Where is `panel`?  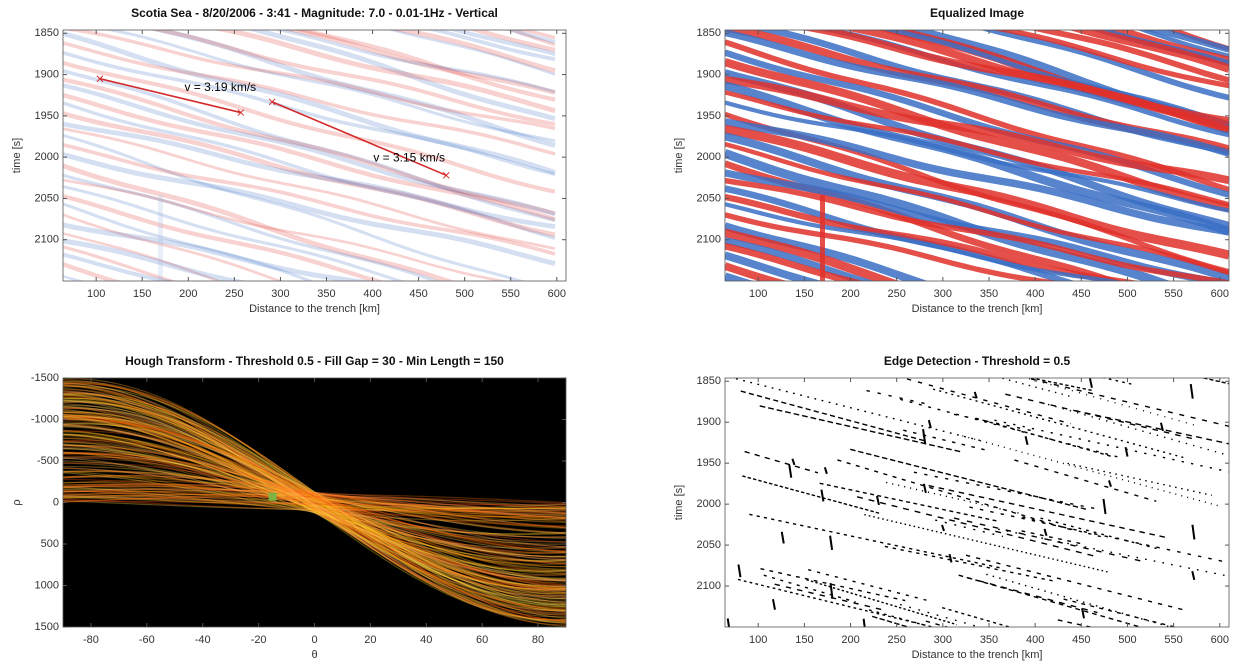
panel is located at coordinates (314, 502).